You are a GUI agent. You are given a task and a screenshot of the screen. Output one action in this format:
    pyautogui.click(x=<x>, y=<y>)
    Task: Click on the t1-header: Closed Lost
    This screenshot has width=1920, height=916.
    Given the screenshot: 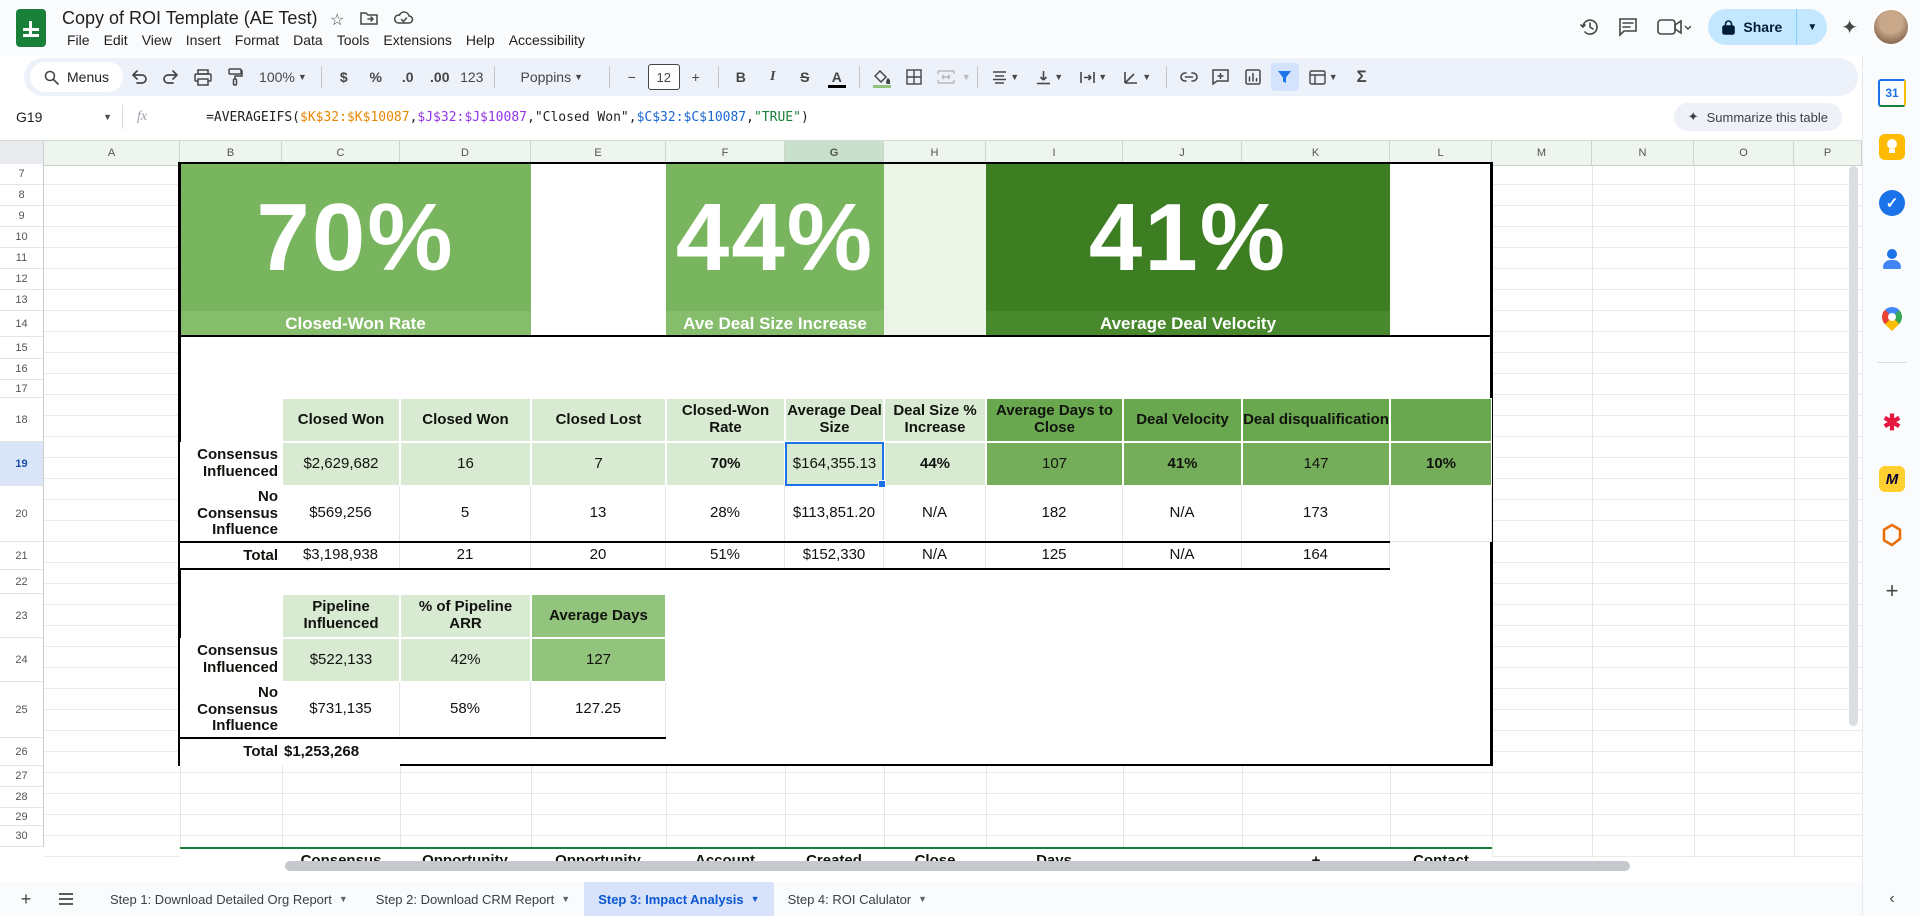 What is the action you would take?
    pyautogui.click(x=598, y=420)
    